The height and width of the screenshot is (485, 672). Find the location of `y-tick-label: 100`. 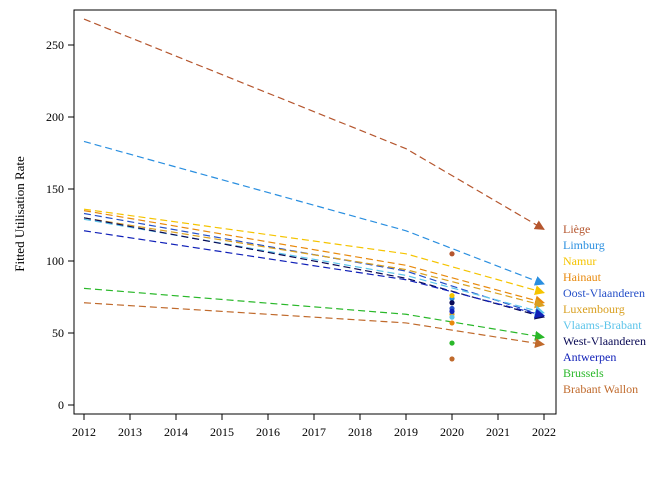

y-tick-label: 100 is located at coordinates (55, 261).